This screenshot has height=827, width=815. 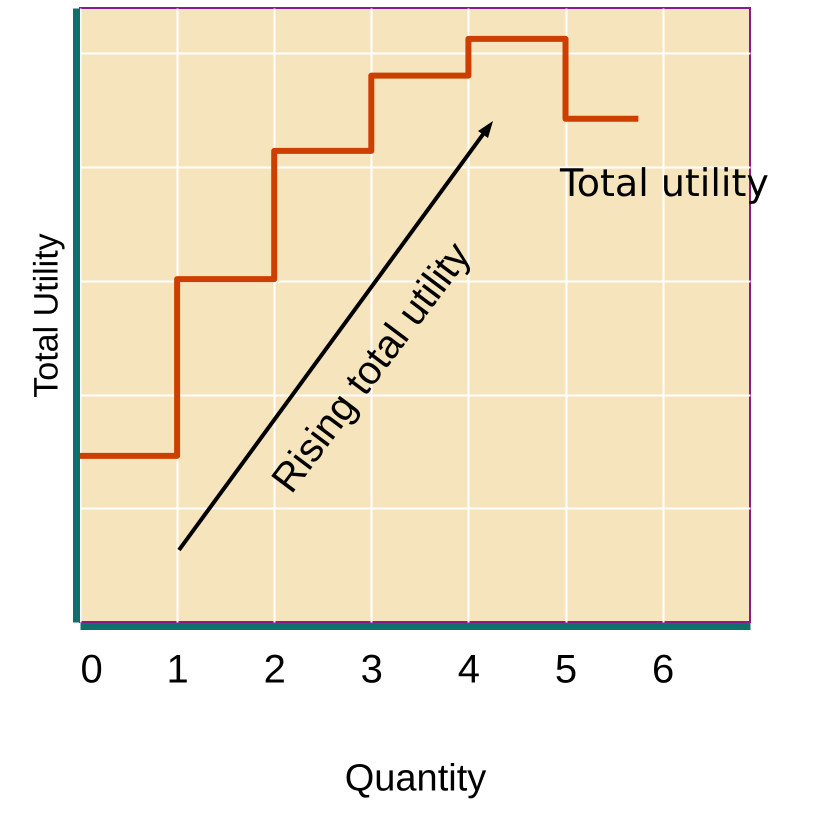 What do you see at coordinates (47, 315) in the screenshot?
I see `y-axis-title: Total Utility` at bounding box center [47, 315].